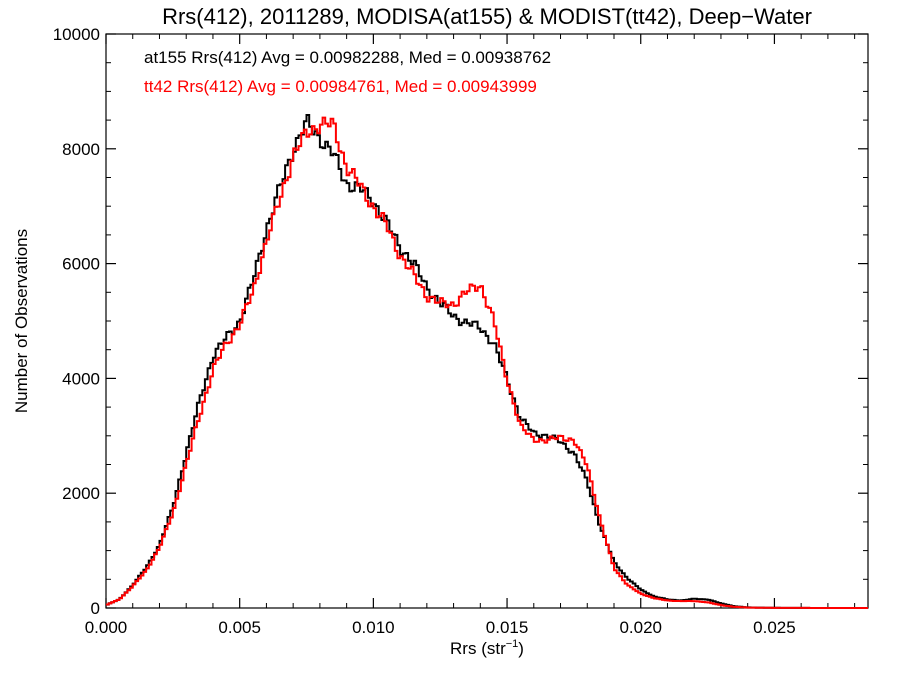 This screenshot has width=900, height=675. Describe the element at coordinates (373, 627) in the screenshot. I see `x-tick-label: 0.010` at that location.